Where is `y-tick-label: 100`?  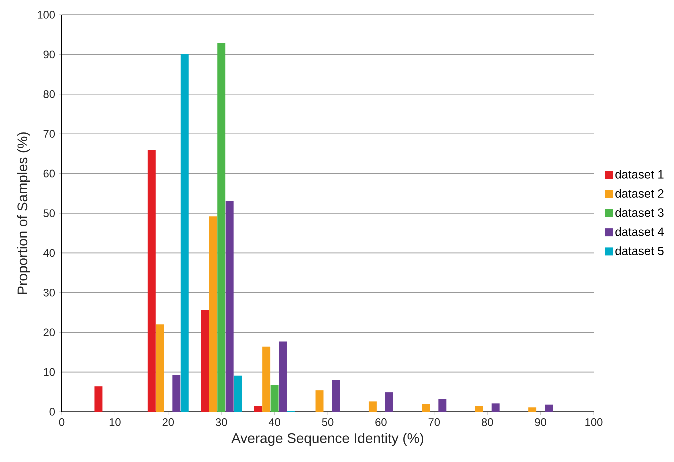 y-tick-label: 100 is located at coordinates (47, 15).